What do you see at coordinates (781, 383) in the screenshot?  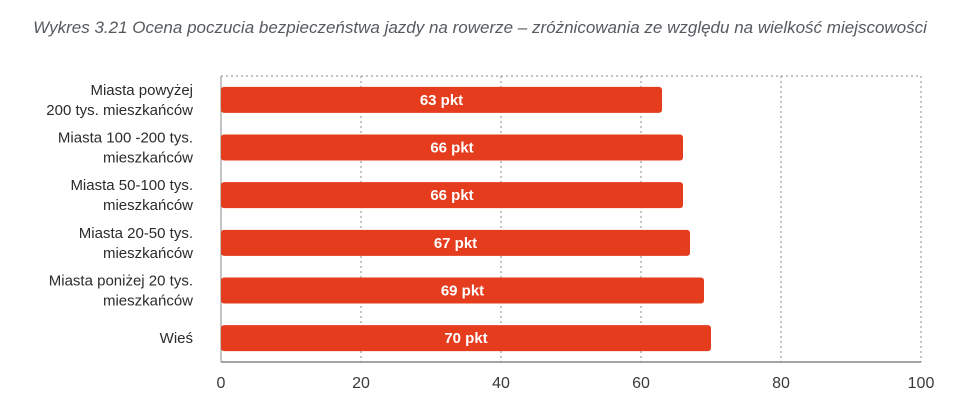 I see `x-tick-label-80: 80` at bounding box center [781, 383].